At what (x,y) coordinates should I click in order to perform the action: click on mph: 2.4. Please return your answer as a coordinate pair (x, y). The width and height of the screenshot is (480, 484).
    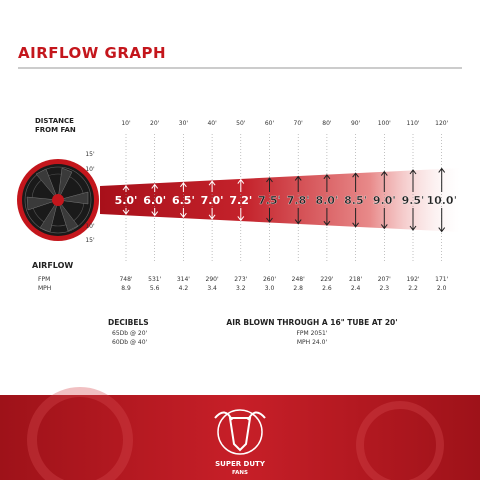
    Looking at the image, I should click on (356, 288).